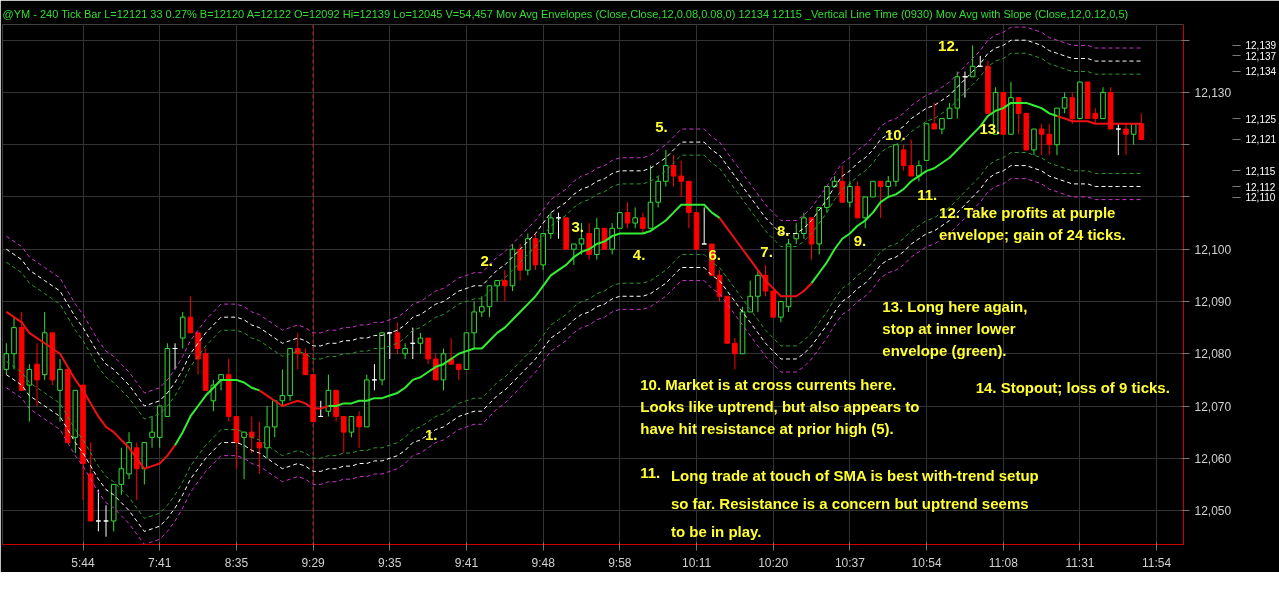  Describe the element at coordinates (1213, 458) in the screenshot. I see `y-tick-label: 12,060` at that location.